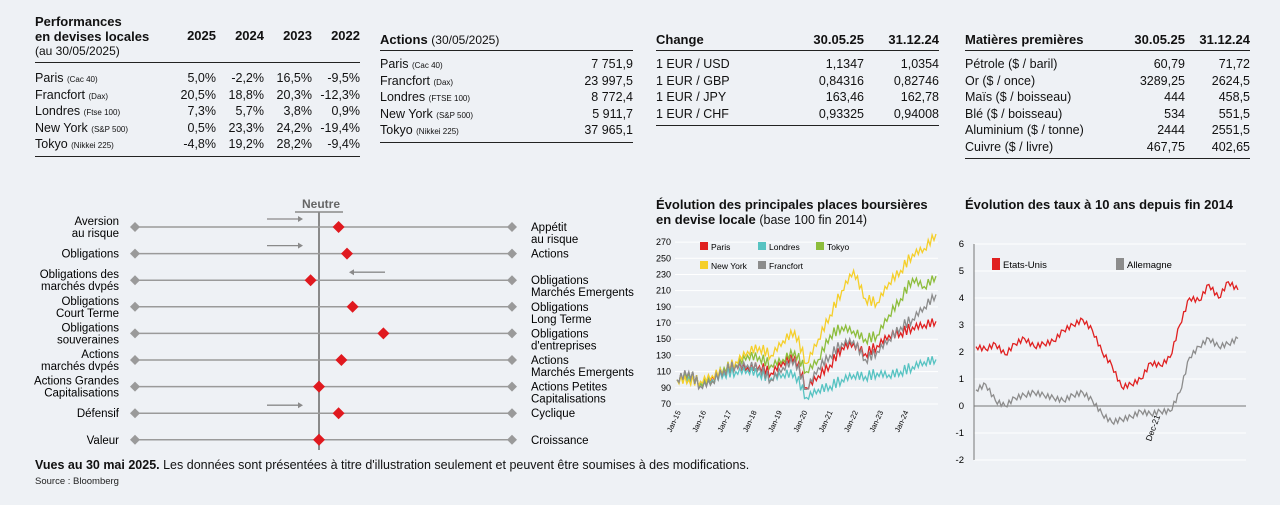  I want to click on commodity-row: Or ($ / once) 3289,25 2624,5, so click(1107, 82).